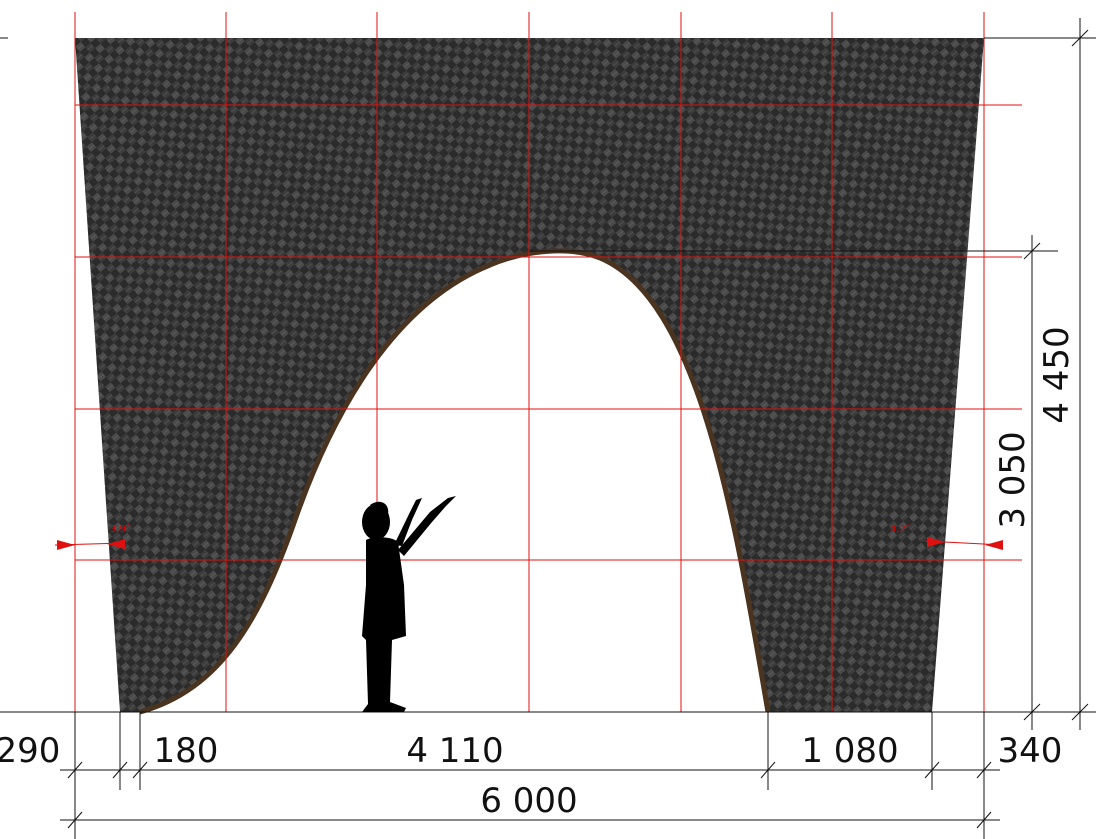  I want to click on dim-right-leg: 1 080, so click(849, 751).